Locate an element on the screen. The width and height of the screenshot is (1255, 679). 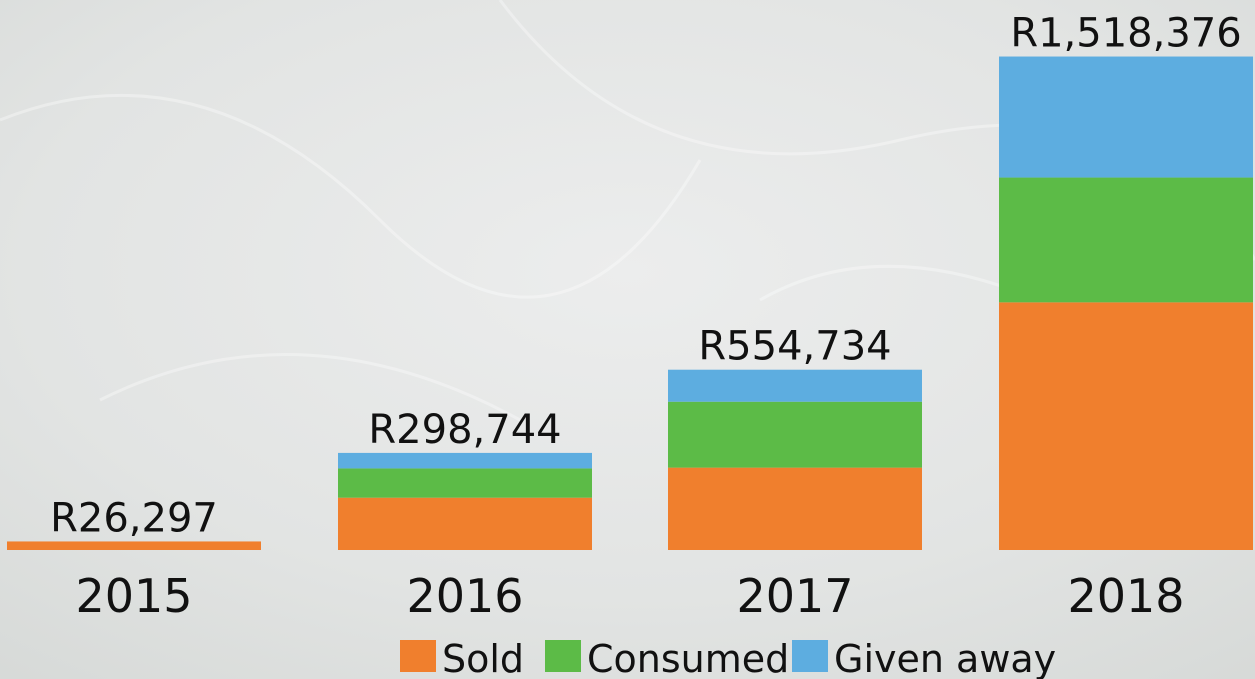
x-tick-label: 2016 is located at coordinates (464, 596).